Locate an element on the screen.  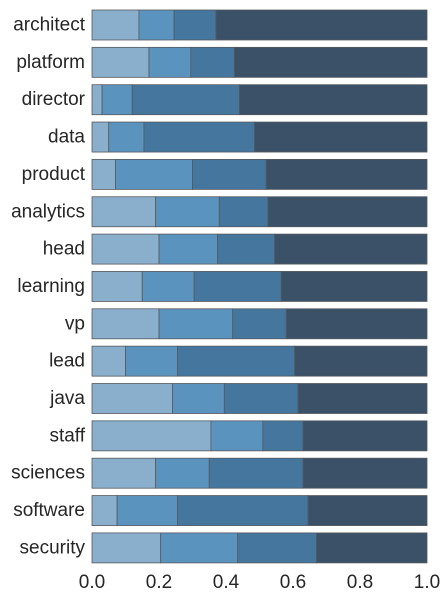
category-label-sciences: sciences is located at coordinates (48, 473).